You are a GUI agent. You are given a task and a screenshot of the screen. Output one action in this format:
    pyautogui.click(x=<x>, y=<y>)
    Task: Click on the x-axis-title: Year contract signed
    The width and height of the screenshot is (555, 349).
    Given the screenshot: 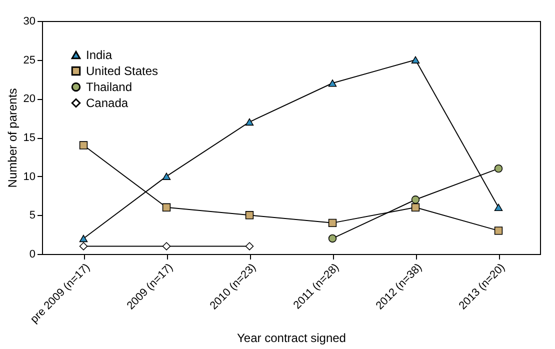 What is the action you would take?
    pyautogui.click(x=291, y=337)
    